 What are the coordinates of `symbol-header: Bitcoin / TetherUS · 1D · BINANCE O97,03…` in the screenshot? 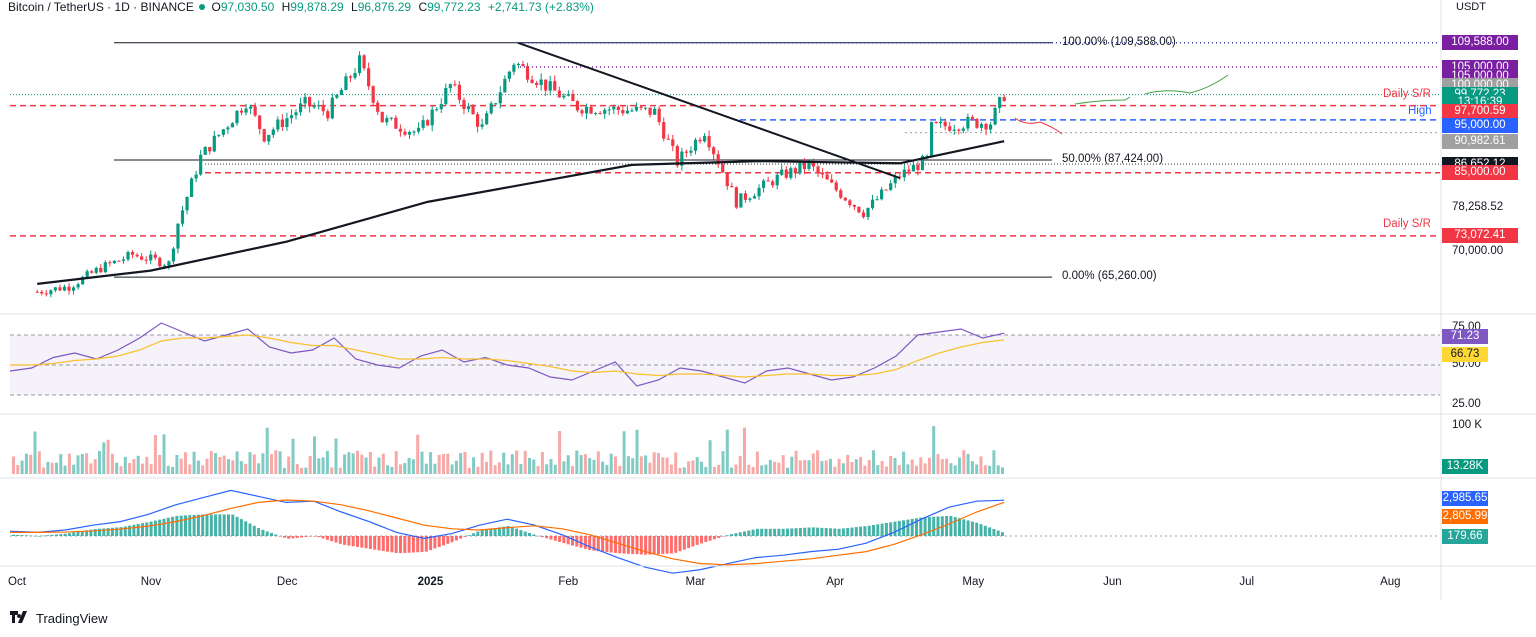 It's located at (301, 8).